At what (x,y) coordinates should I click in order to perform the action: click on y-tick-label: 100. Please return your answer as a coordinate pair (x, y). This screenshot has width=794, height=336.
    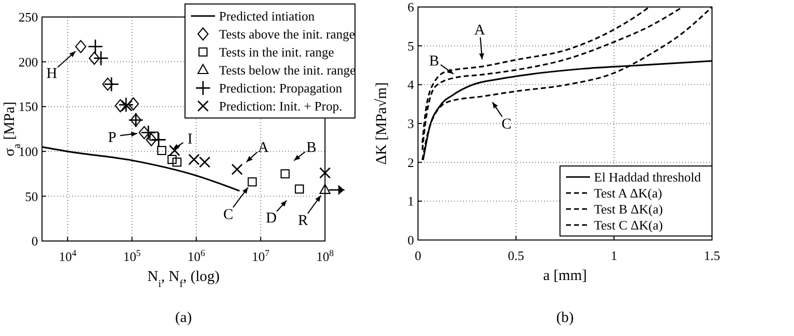
    Looking at the image, I should click on (28, 151).